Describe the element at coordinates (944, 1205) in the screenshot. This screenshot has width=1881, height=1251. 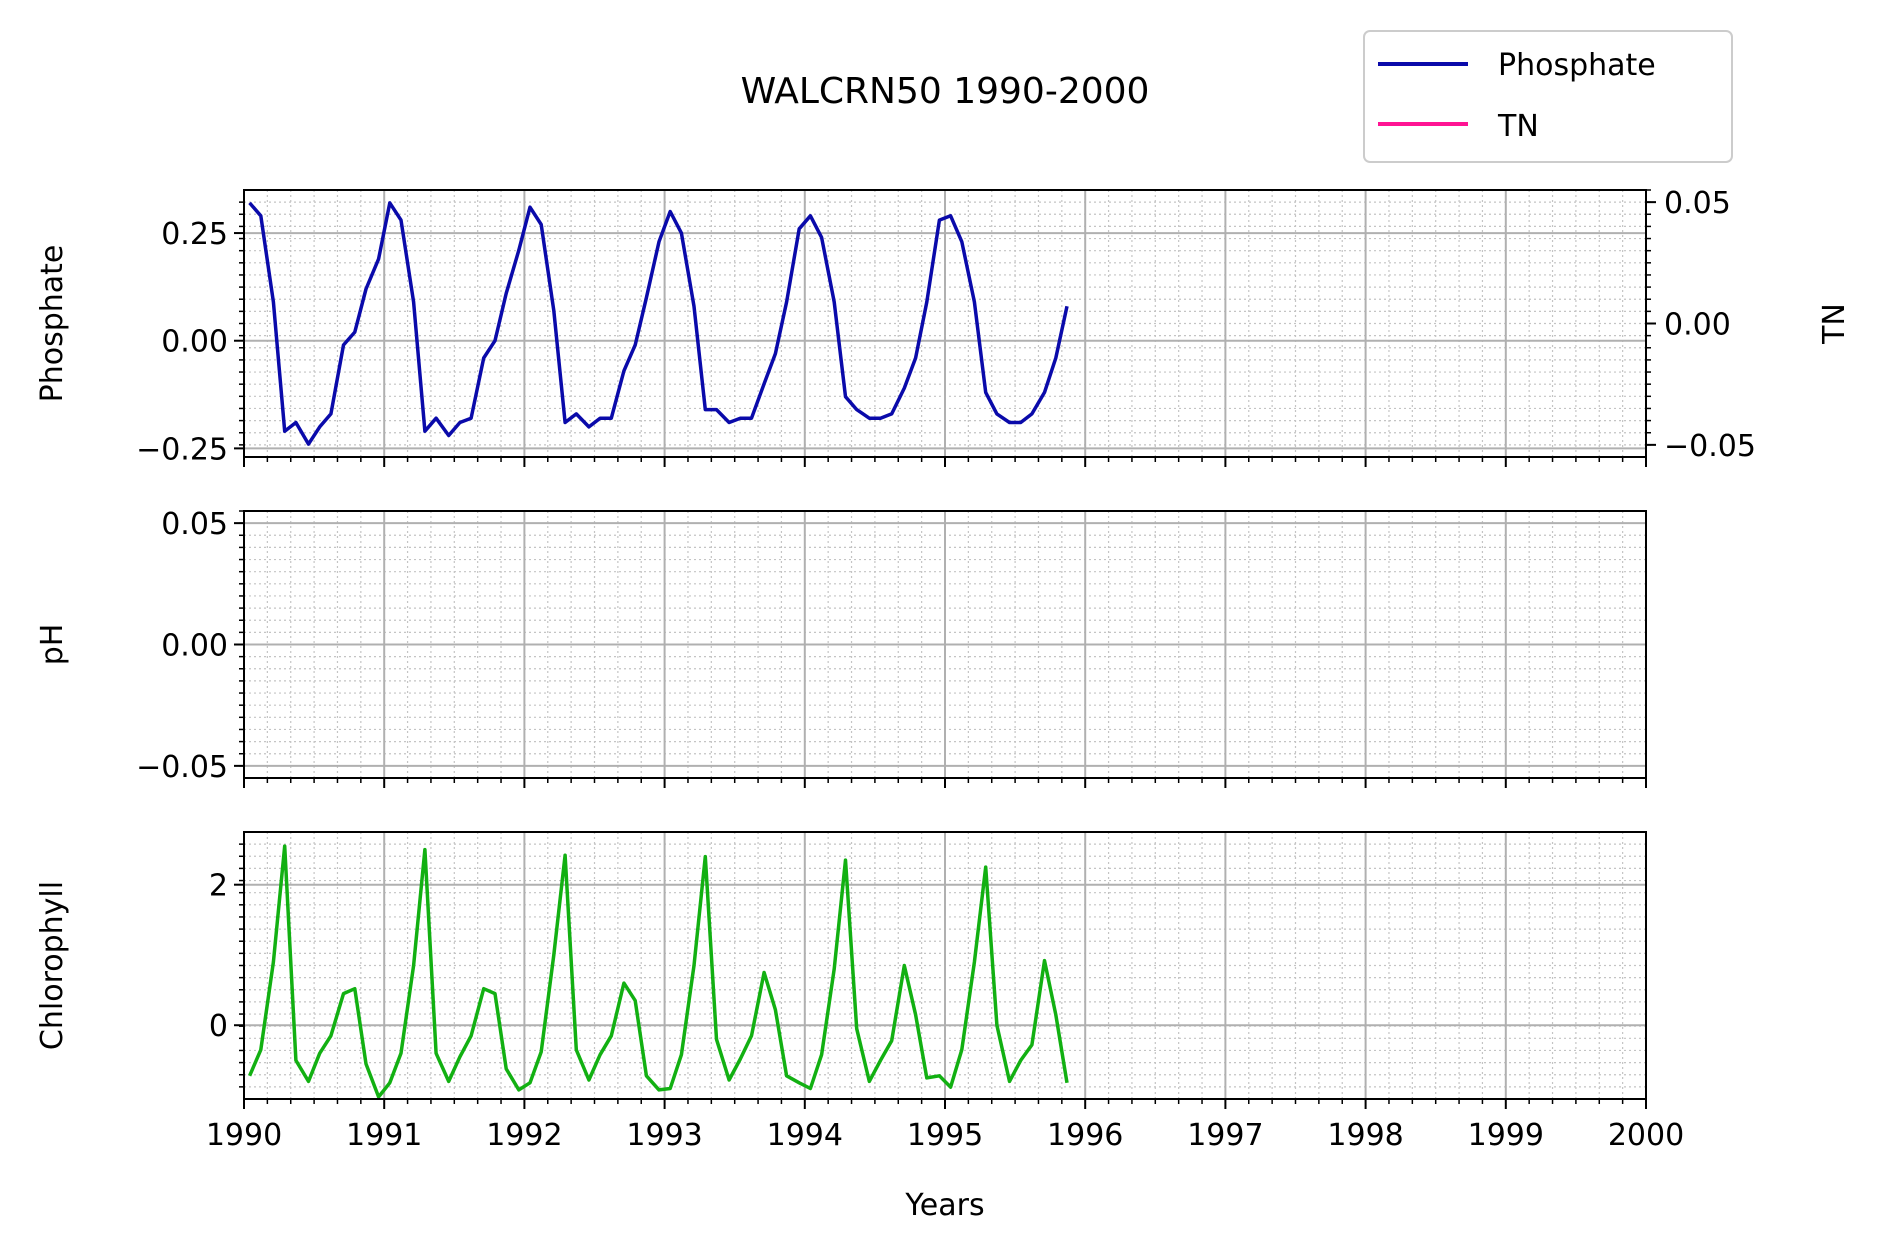
I see `x-axis-label: Years` at that location.